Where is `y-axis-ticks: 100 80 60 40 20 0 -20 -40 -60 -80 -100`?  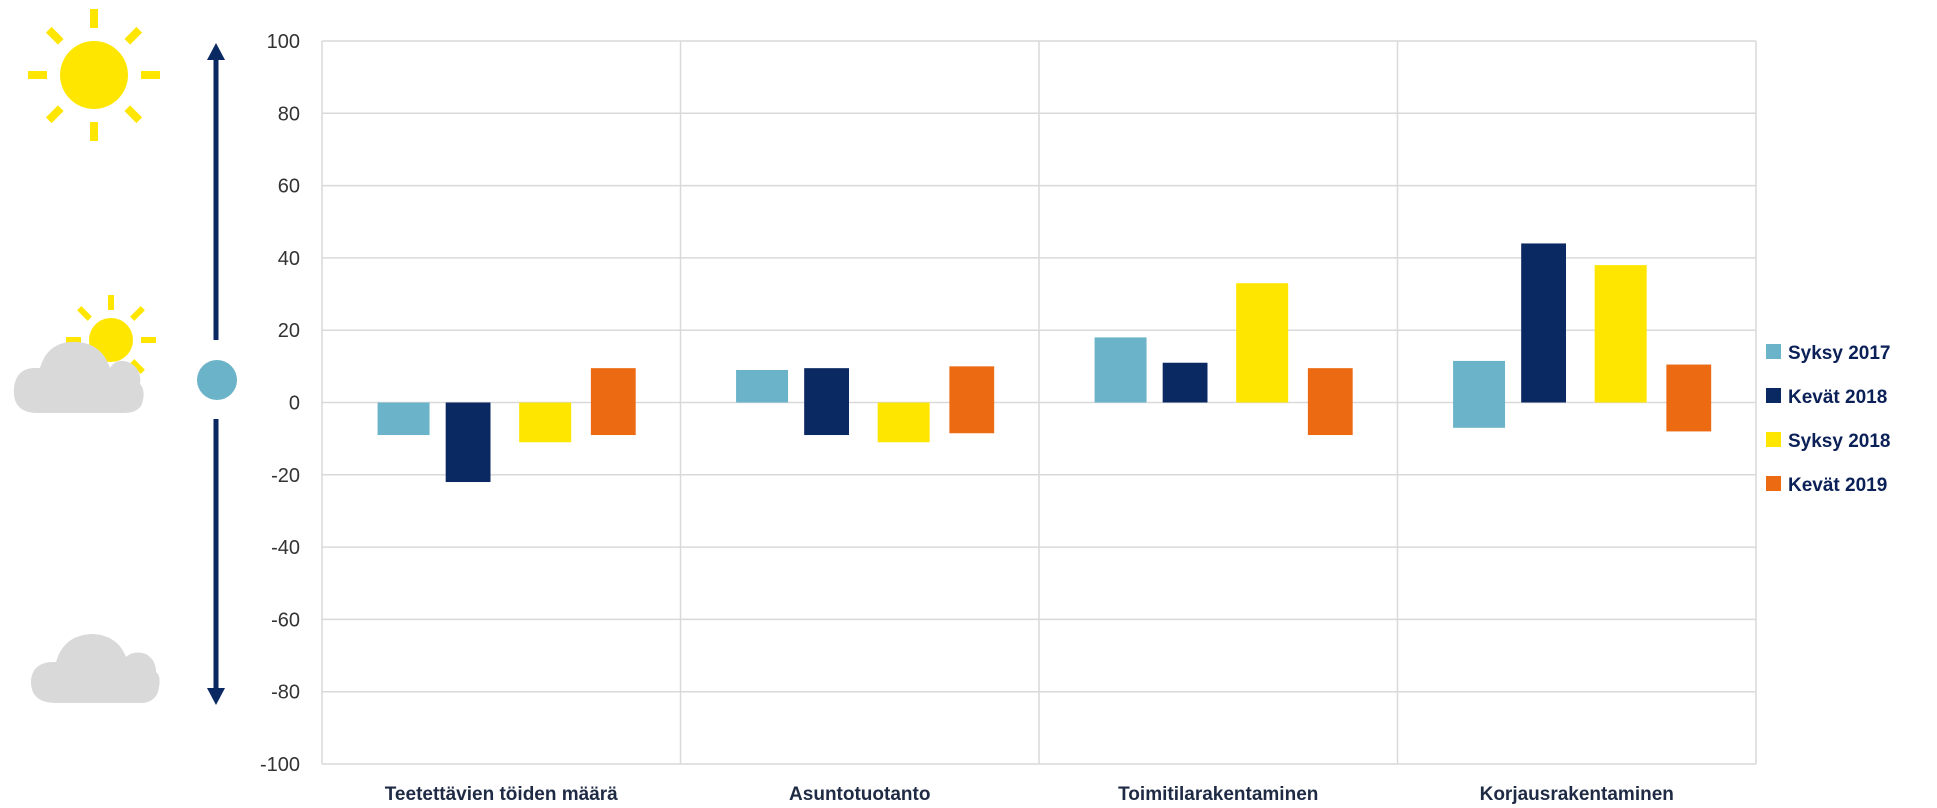
y-axis-ticks: 100 80 60 40 20 0 -20 -40 -60 -80 -100 is located at coordinates (280, 403).